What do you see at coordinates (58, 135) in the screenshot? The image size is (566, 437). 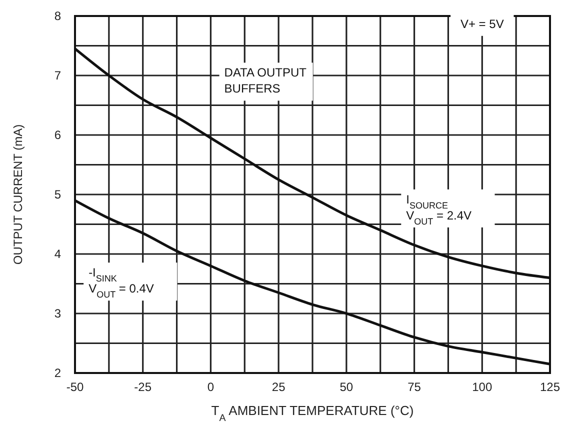 I see `y-tick-label: 6` at bounding box center [58, 135].